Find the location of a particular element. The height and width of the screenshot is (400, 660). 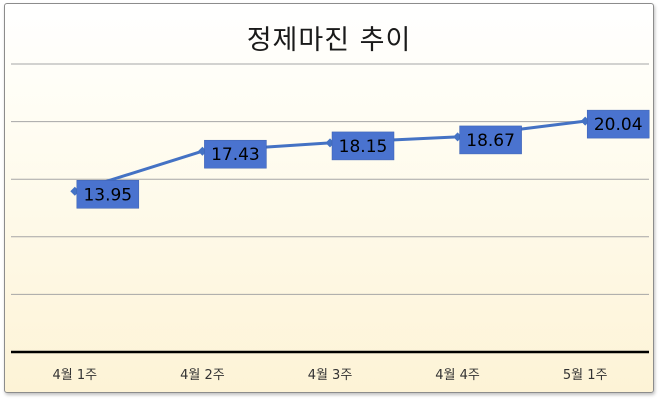

data-label: 20.04 is located at coordinates (618, 124).